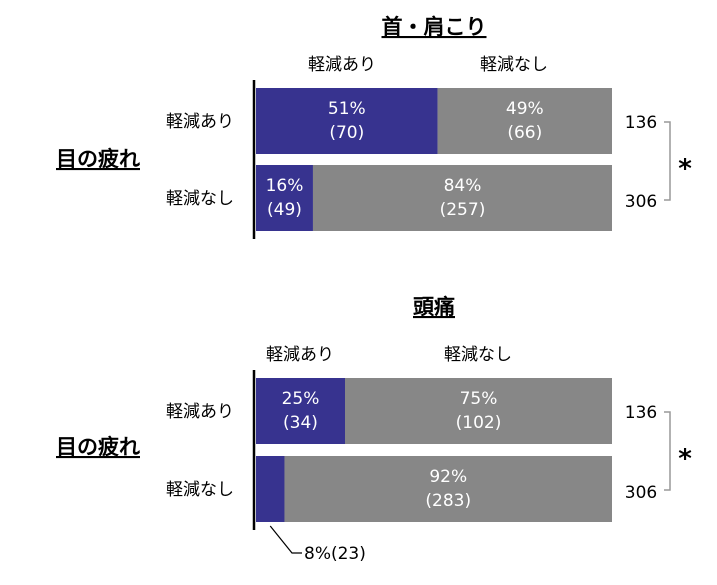 Image resolution: width=717 pixels, height=585 pixels. What do you see at coordinates (448, 477) in the screenshot?
I see `segment-percent-label: 92%` at bounding box center [448, 477].